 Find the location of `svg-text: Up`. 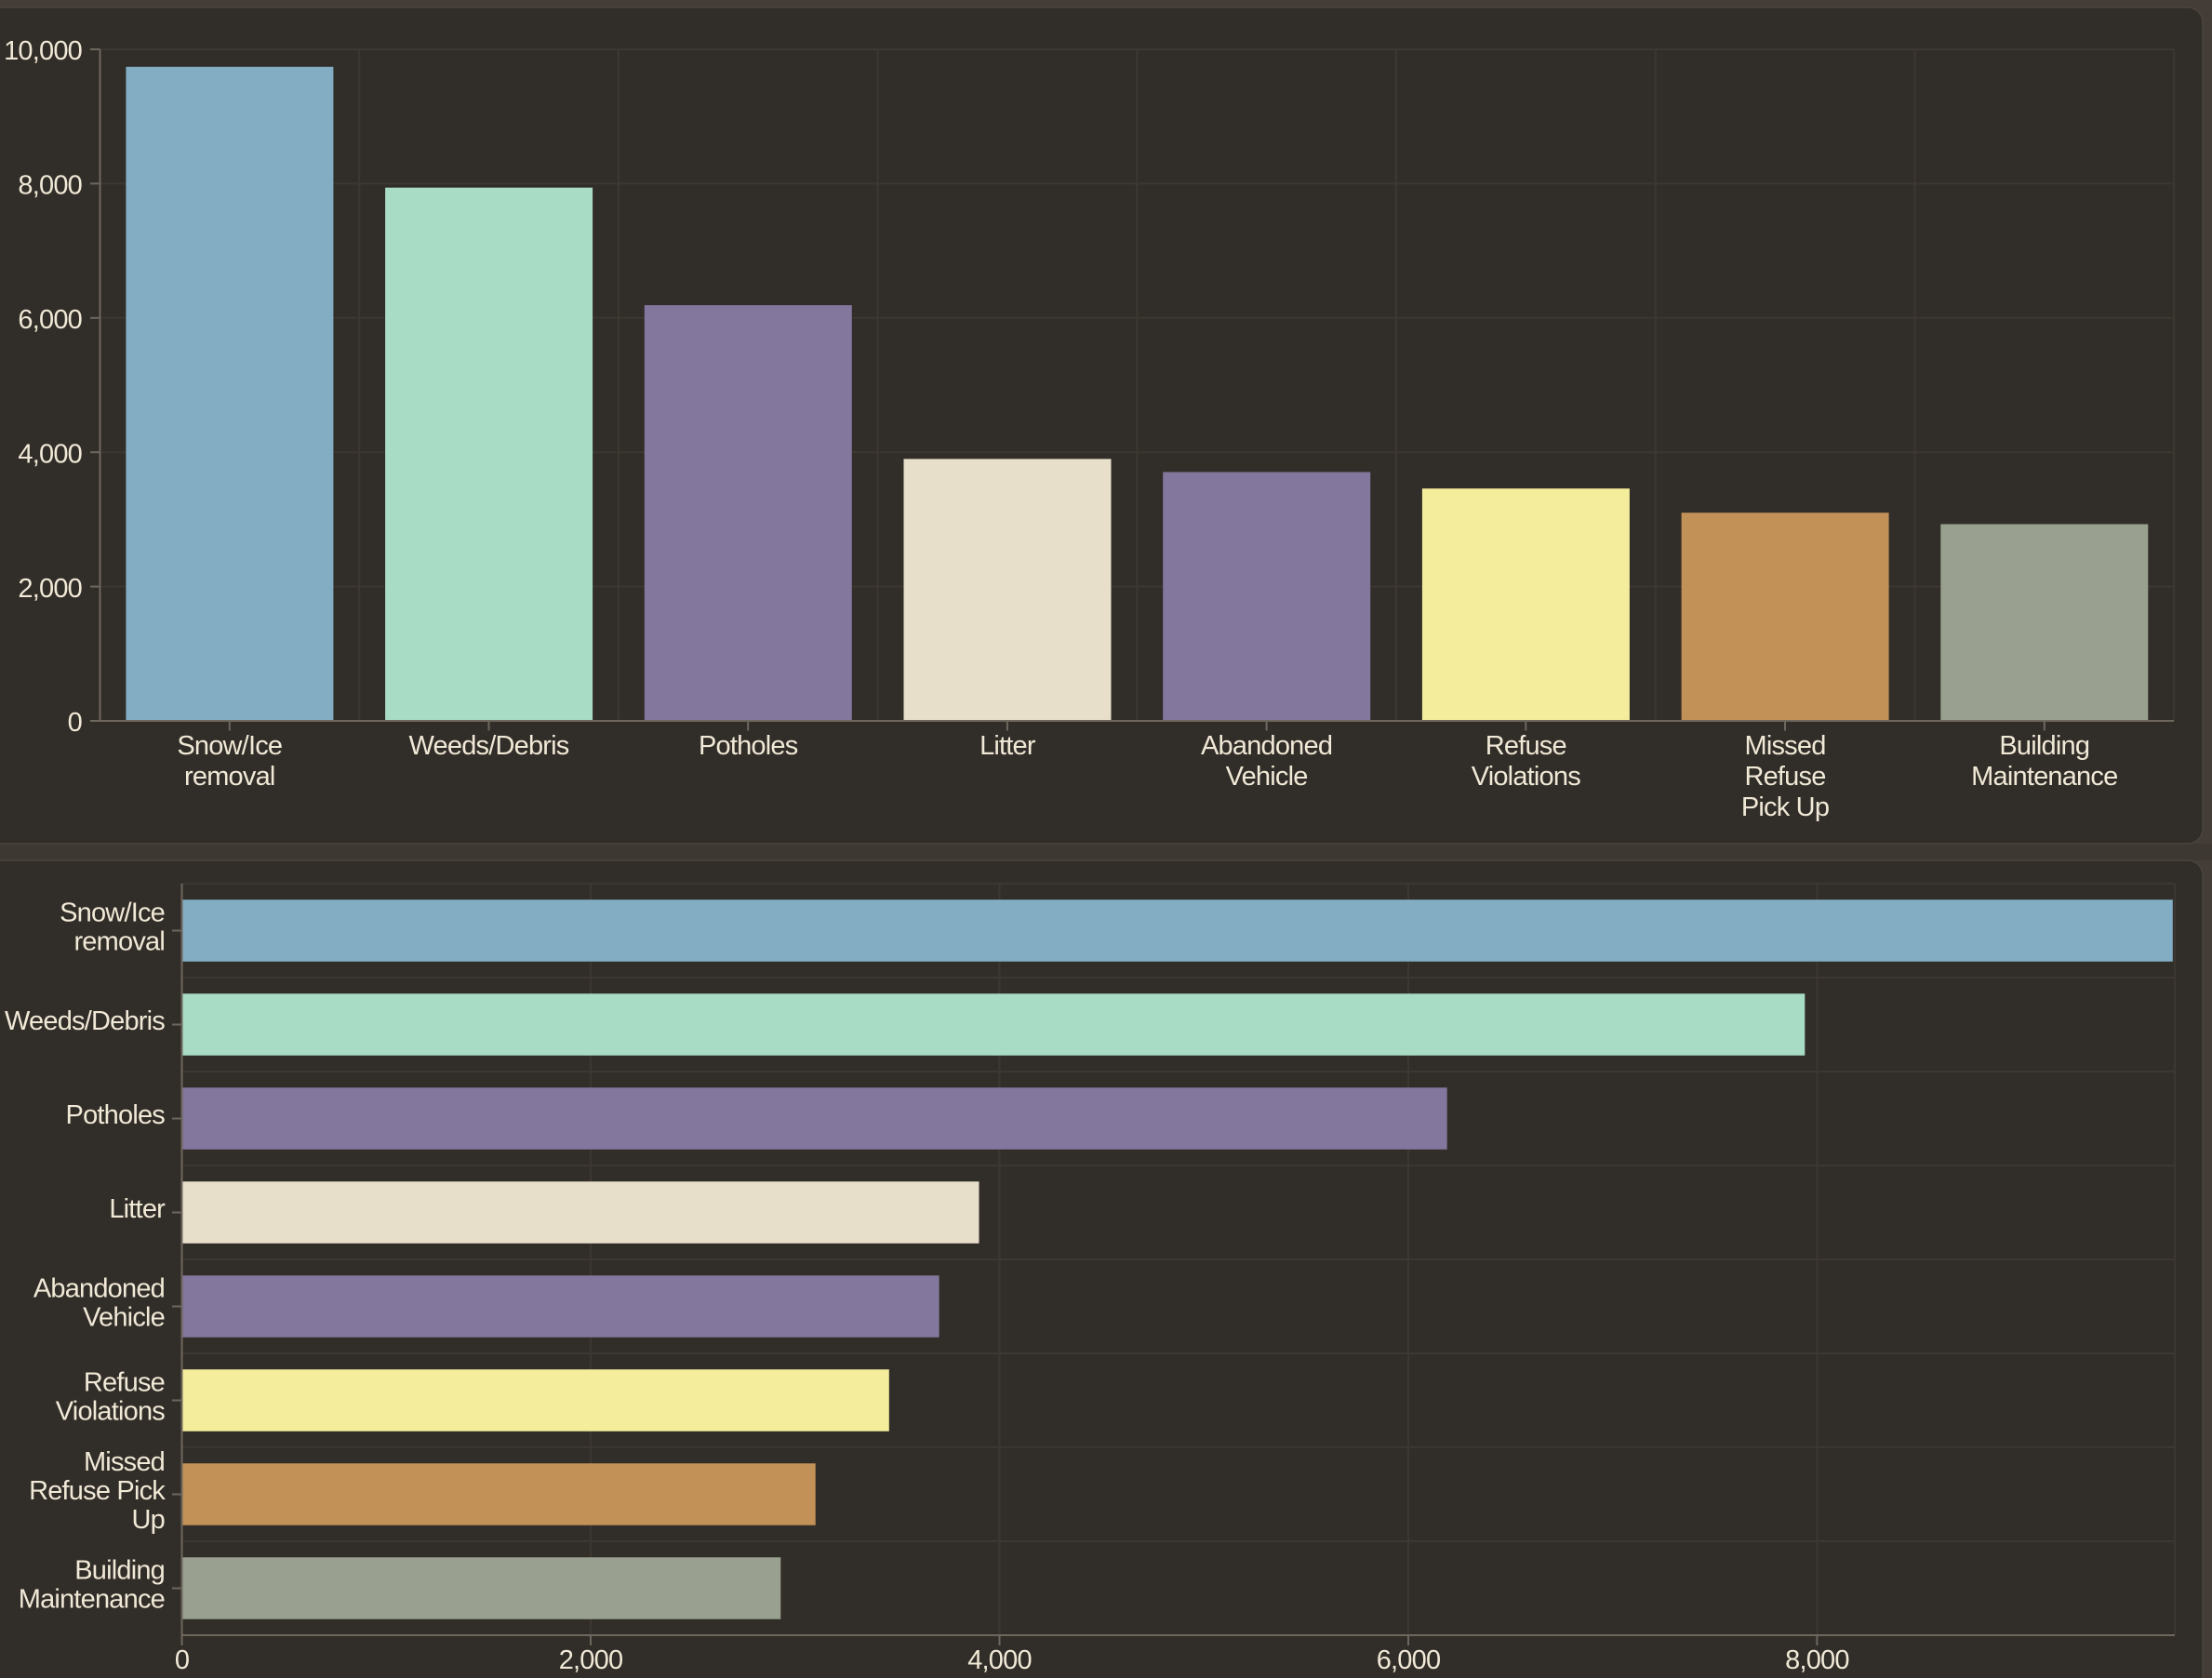

svg-text: Up is located at coordinates (148, 1520).